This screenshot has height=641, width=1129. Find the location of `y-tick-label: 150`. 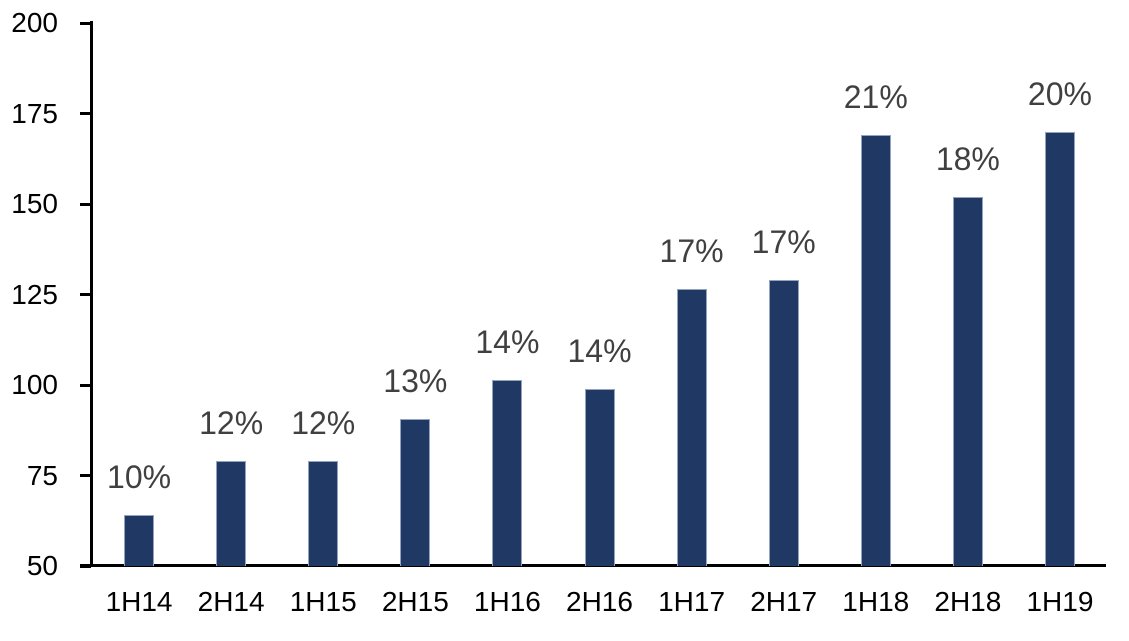

y-tick-label: 150 is located at coordinates (34, 203).